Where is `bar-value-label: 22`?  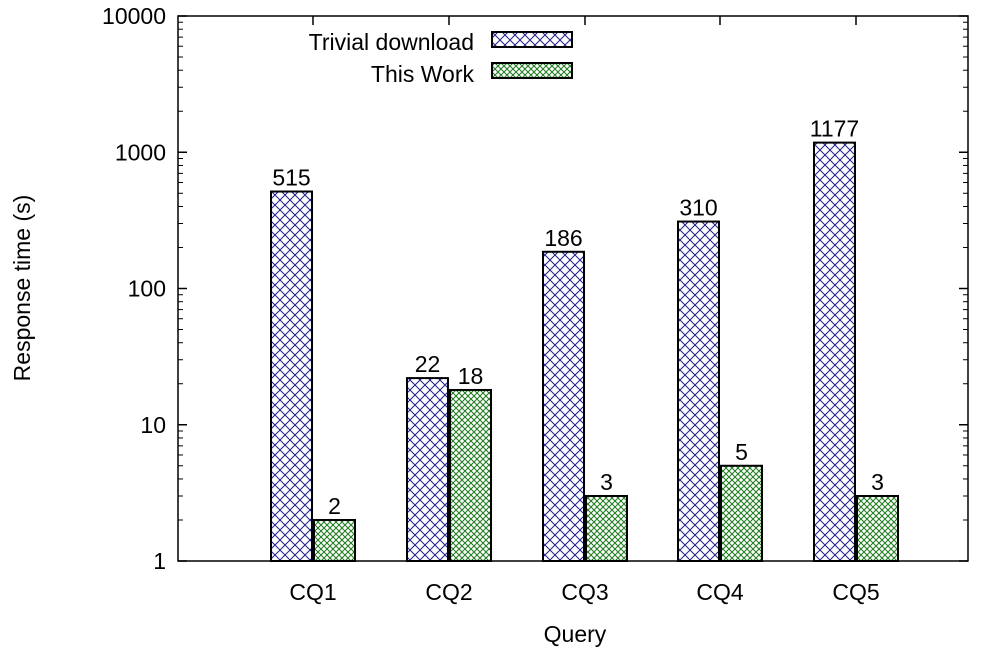 bar-value-label: 22 is located at coordinates (428, 364).